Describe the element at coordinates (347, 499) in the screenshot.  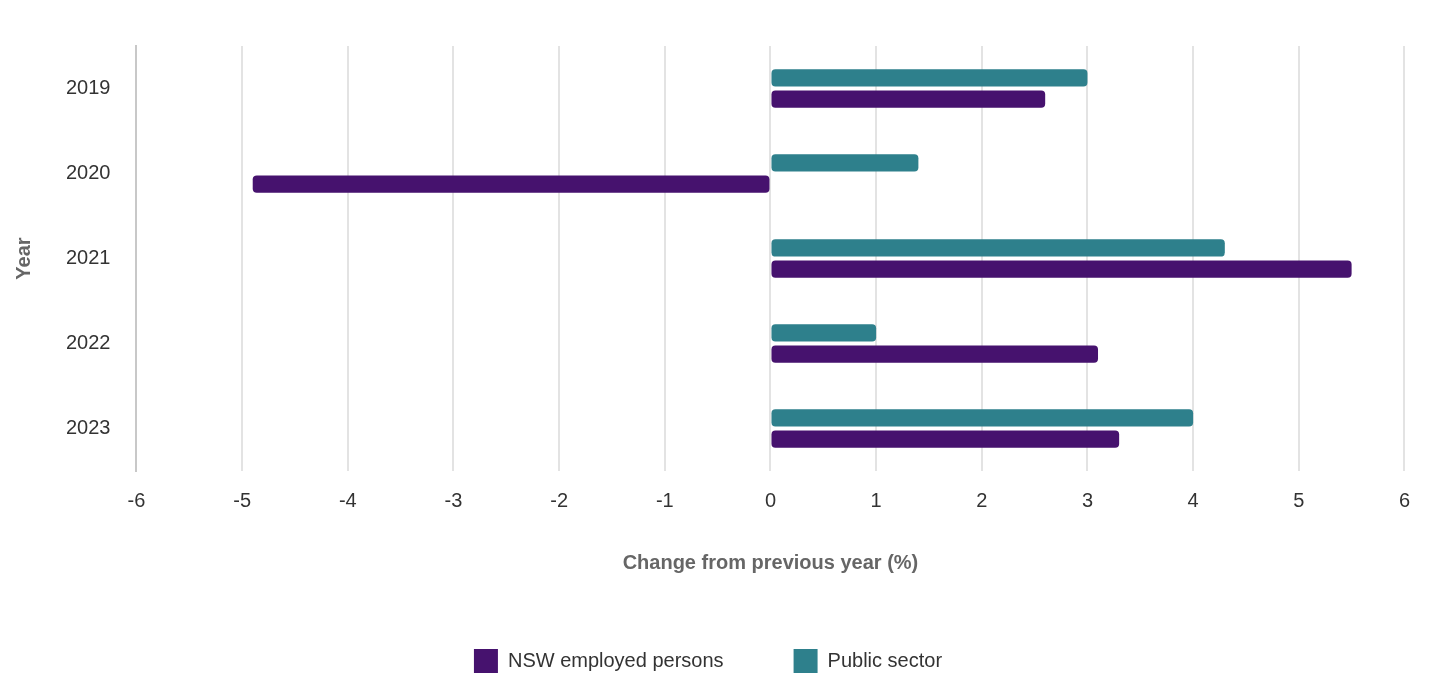
I see `x-tick-label: -4` at that location.